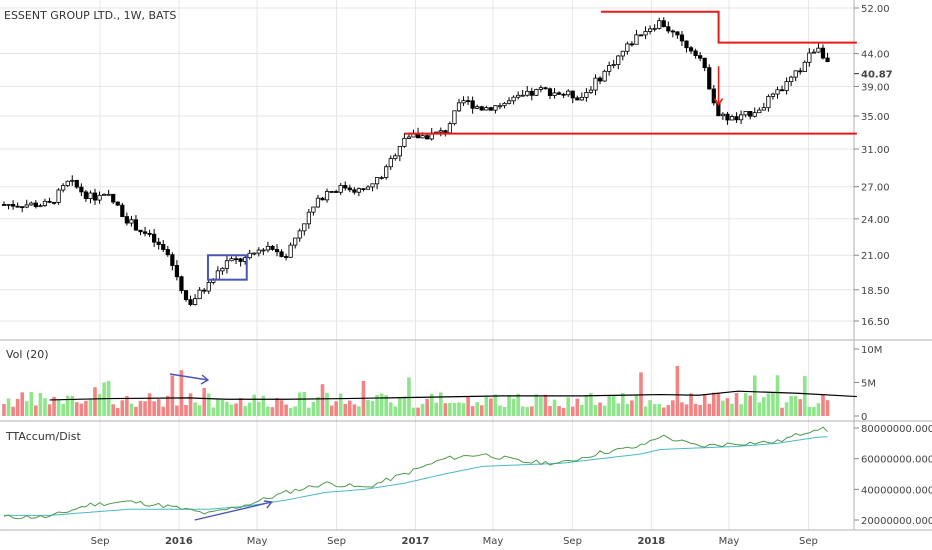 This screenshot has width=932, height=550. I want to click on time-tick-label-6: Sep, so click(572, 541).